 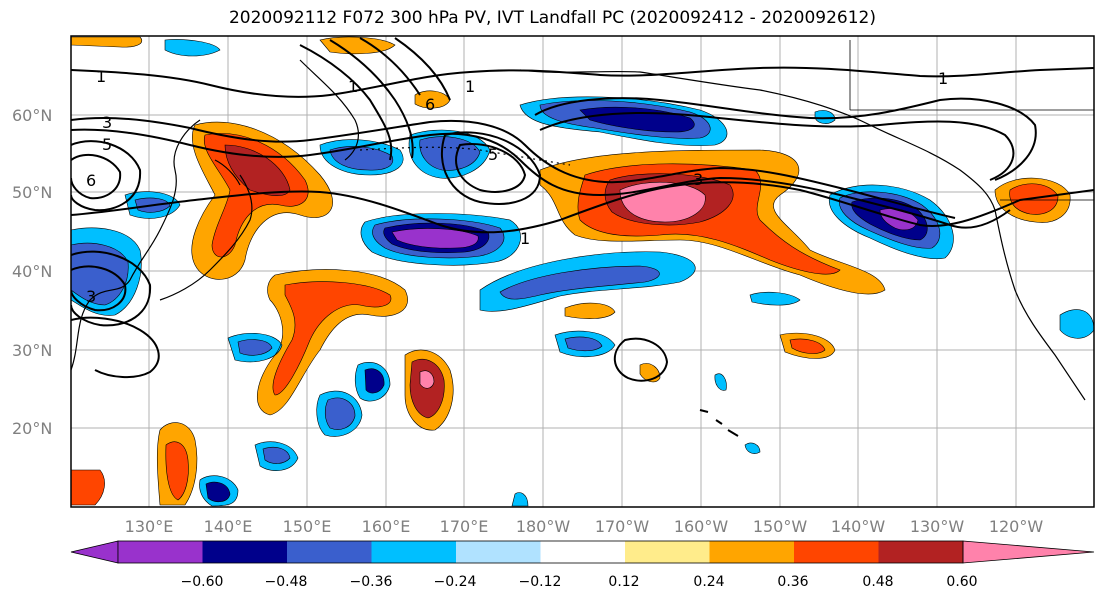 I want to click on coast-hawaii, so click(x=719, y=423).